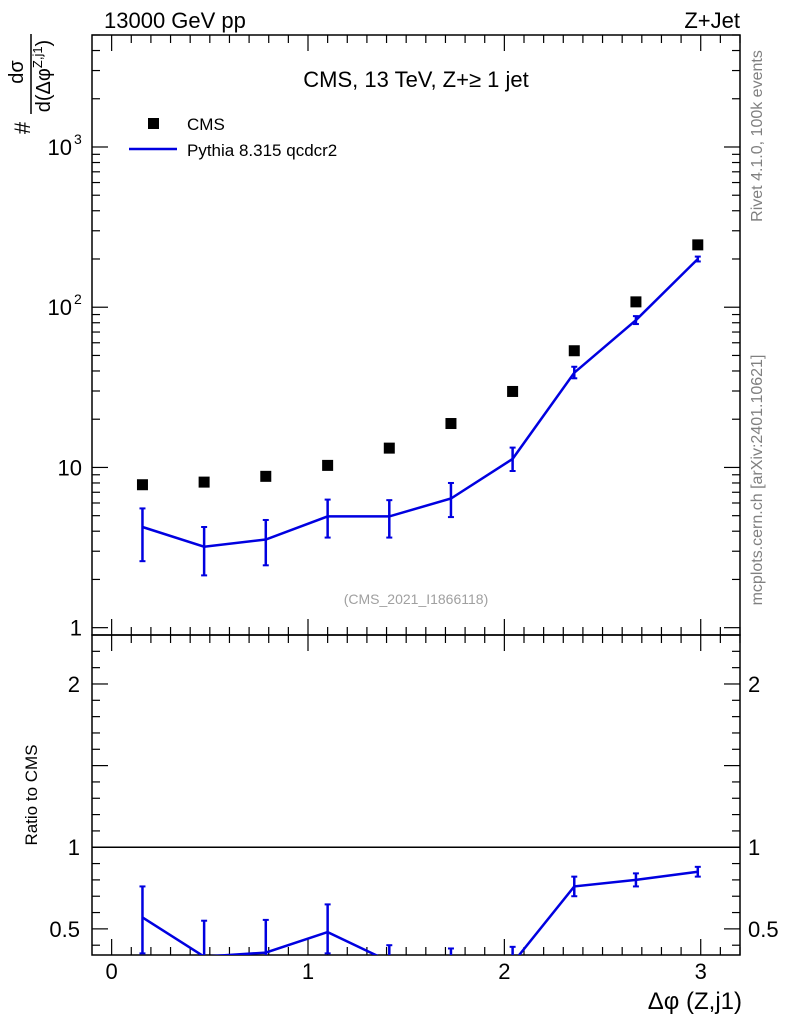 This screenshot has height=1024, width=786. I want to click on y-tick-exp-100: 2, so click(78, 299).